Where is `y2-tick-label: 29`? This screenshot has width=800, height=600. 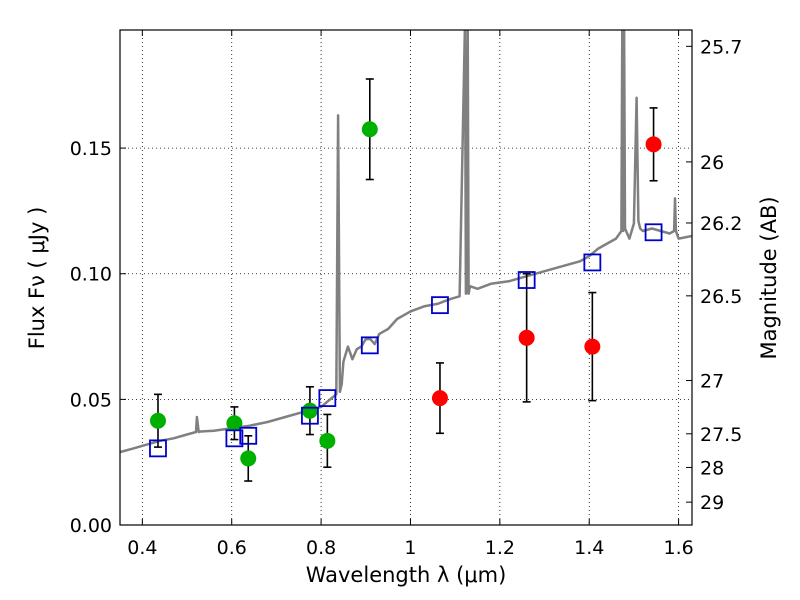
y2-tick-label: 29 is located at coordinates (712, 503).